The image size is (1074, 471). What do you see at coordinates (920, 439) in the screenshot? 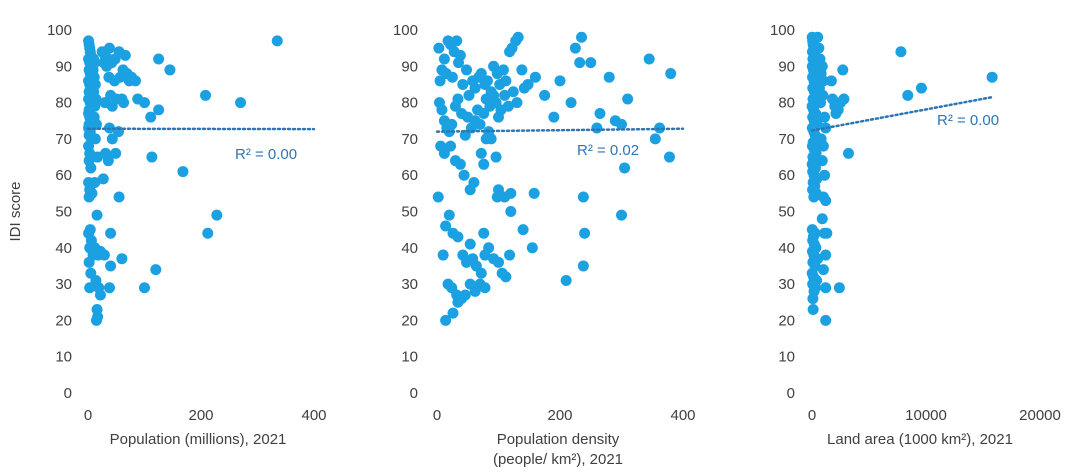
I see `x-axis-label: Land area (1000 km²), 2021` at bounding box center [920, 439].